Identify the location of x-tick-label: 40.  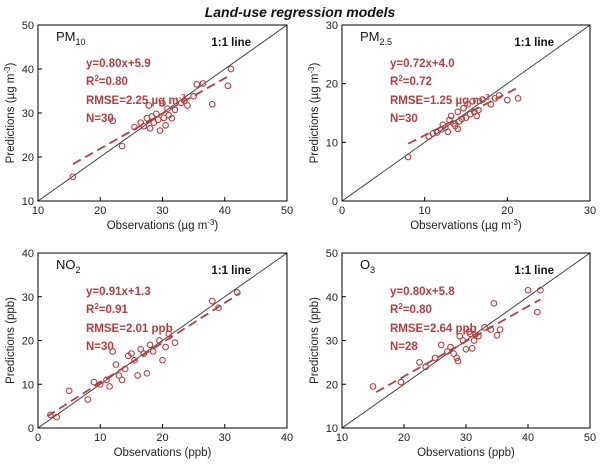
(225, 211).